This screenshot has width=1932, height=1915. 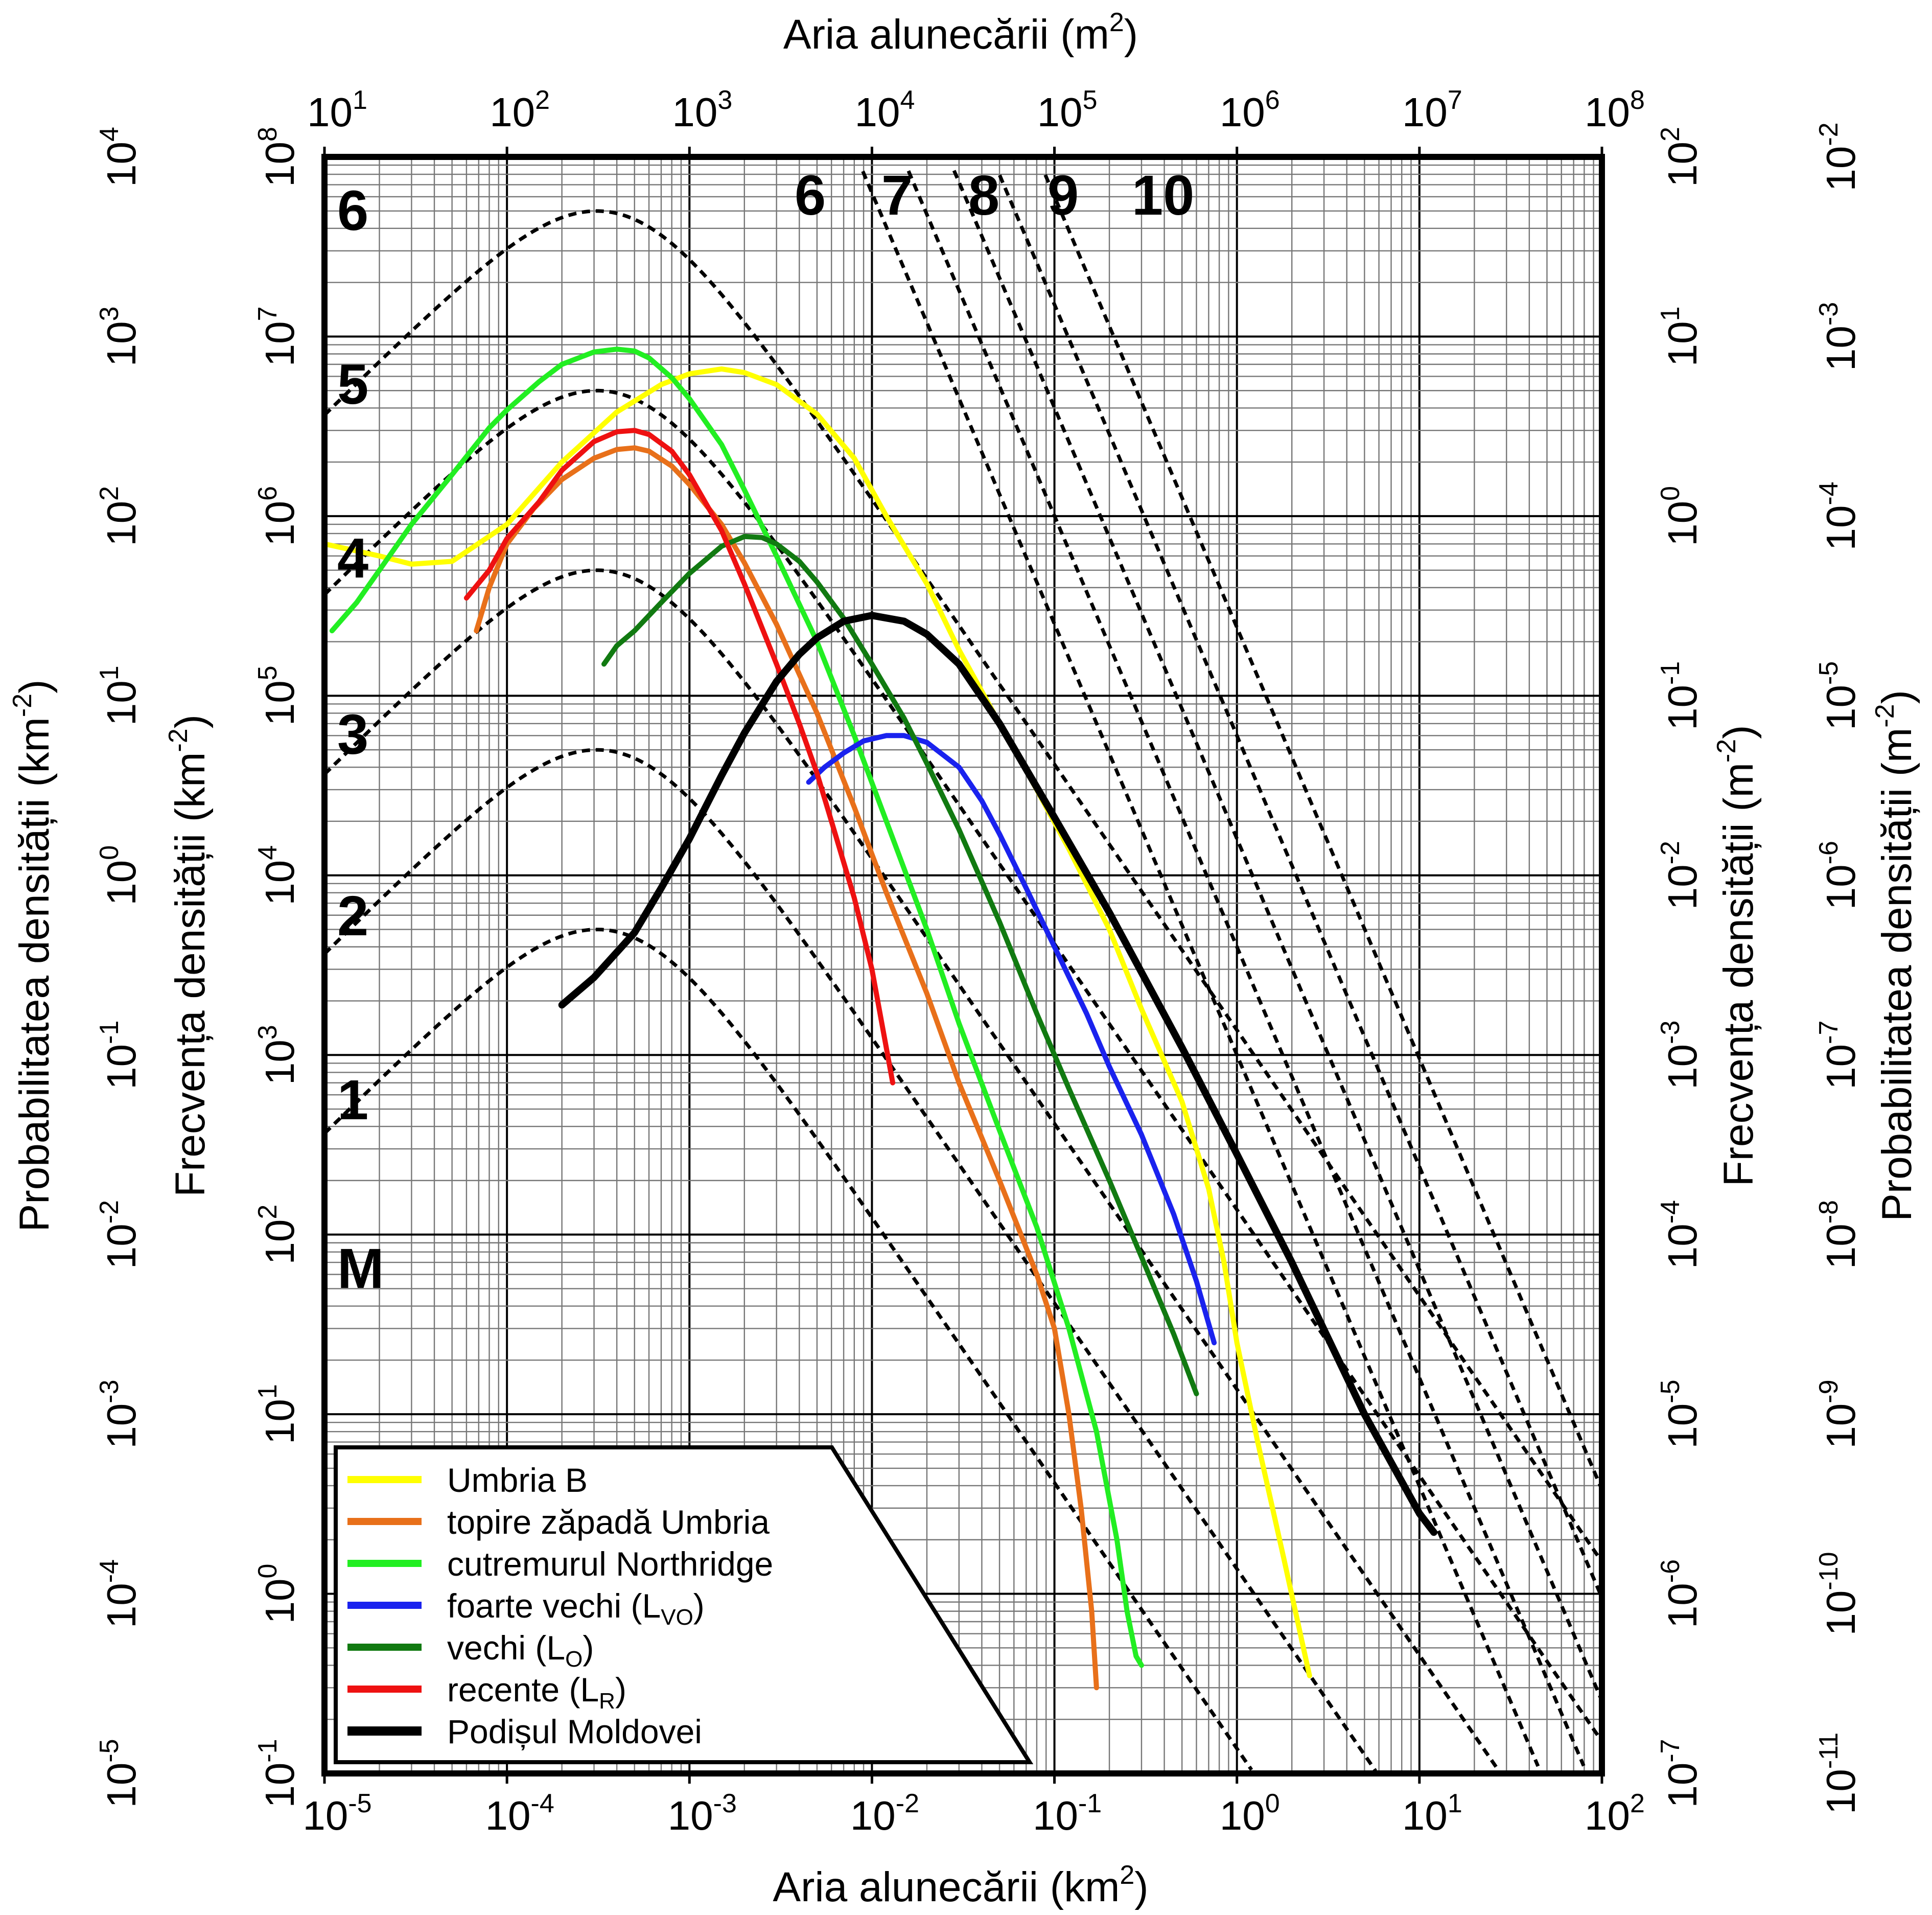 I want to click on y-right-outer-tick-label: 10-8, so click(x=1839, y=1234).